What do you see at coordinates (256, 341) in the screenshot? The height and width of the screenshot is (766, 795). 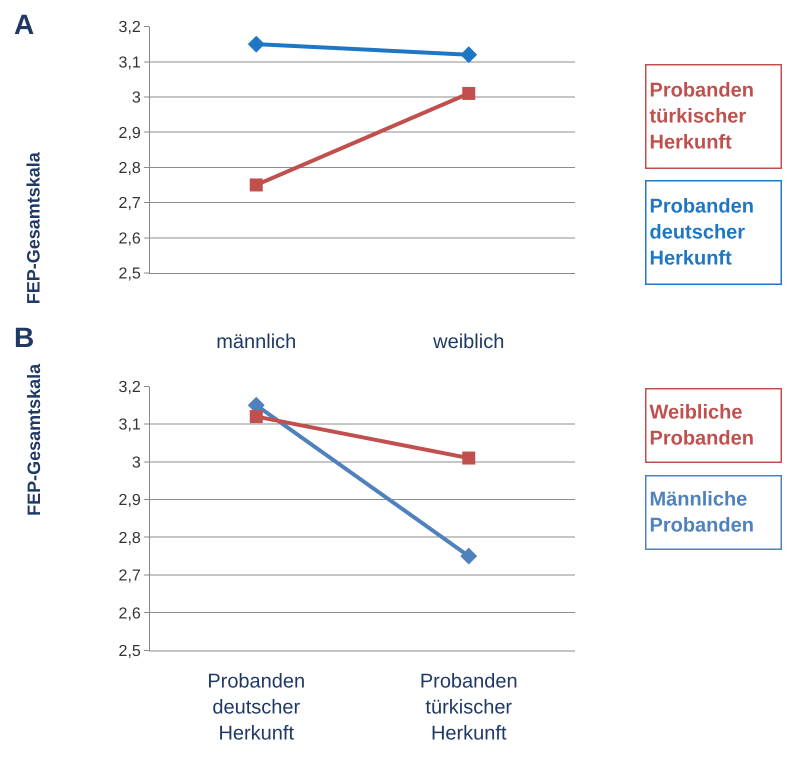 I see `x-tick-label: männlich` at bounding box center [256, 341].